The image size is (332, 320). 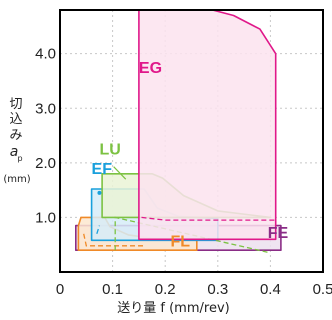 I want to click on region-fl-inner-range, so click(x=114, y=240).